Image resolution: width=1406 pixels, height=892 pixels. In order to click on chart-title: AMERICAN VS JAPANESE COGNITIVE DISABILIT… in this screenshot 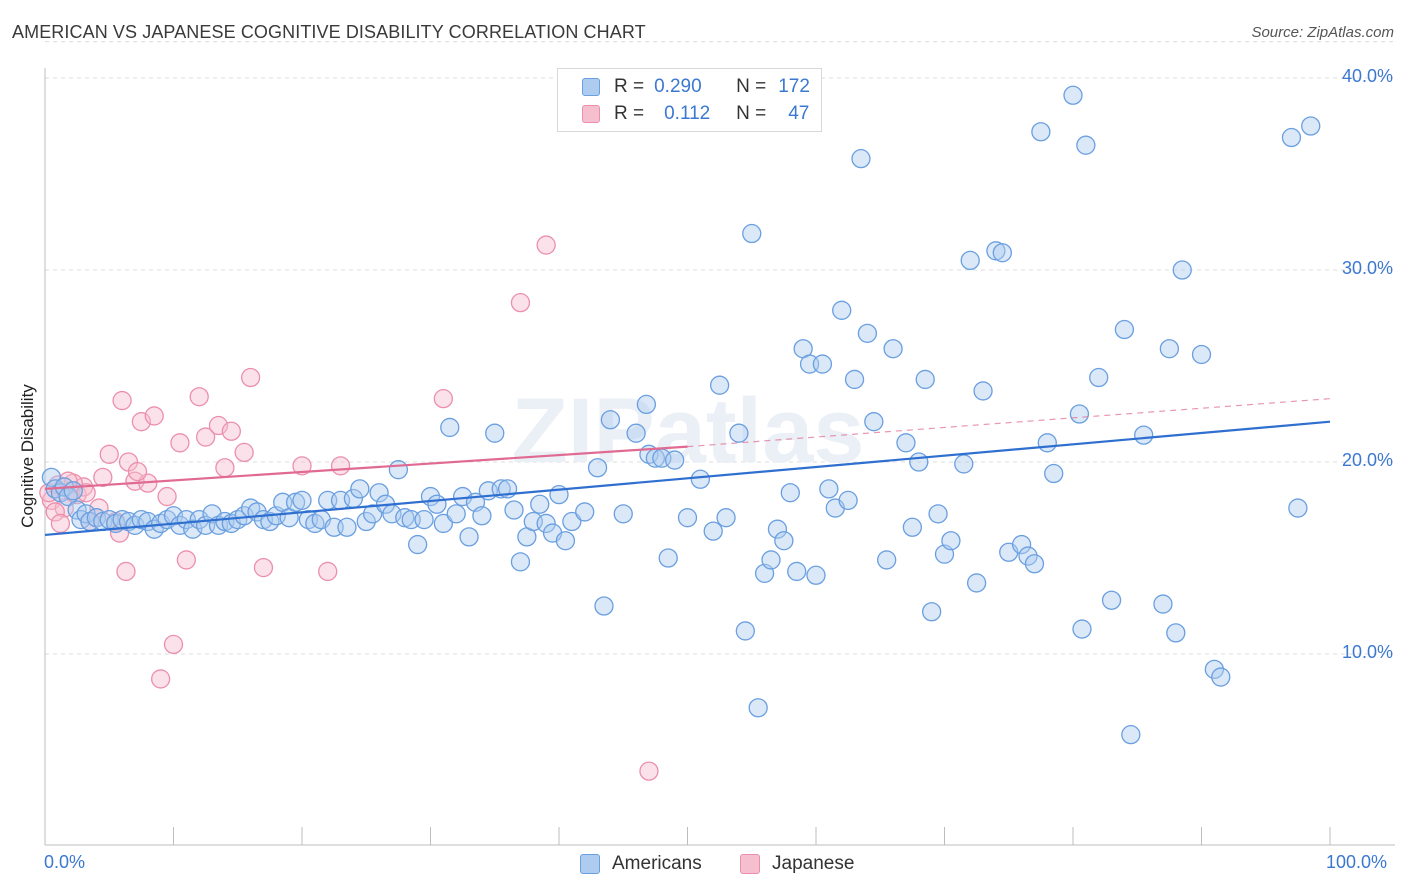, I will do `click(329, 32)`.